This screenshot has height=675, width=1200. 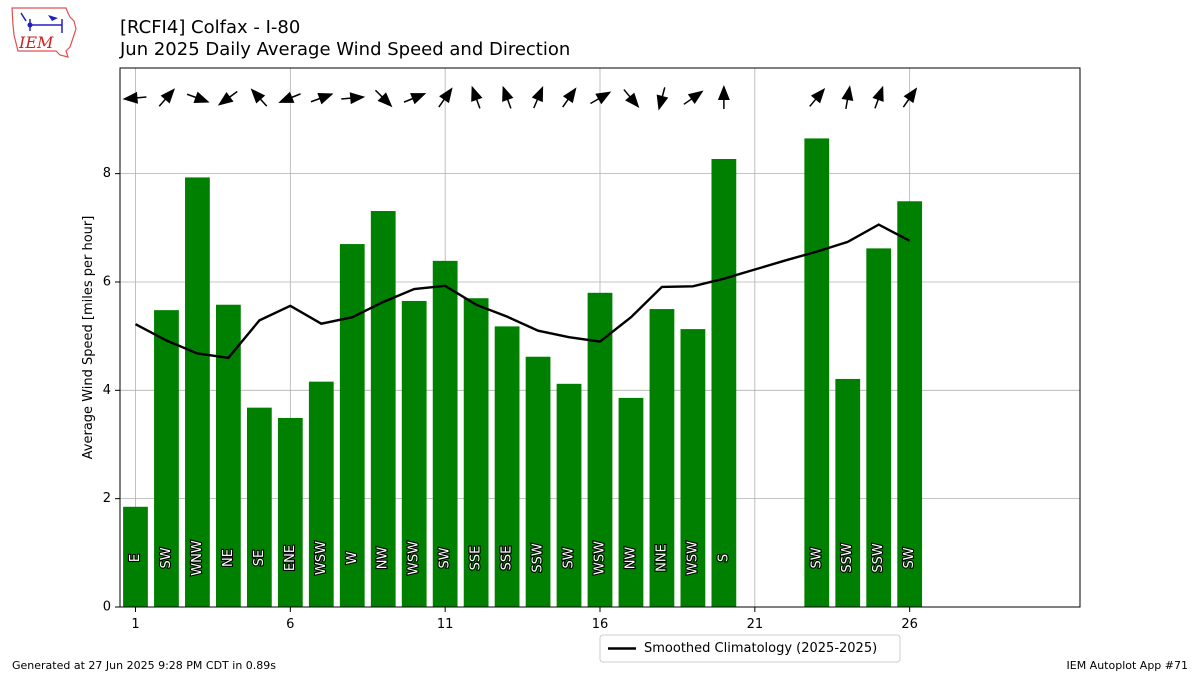 I want to click on app-credit: IEM Autoplot App #71, so click(x=1127, y=665).